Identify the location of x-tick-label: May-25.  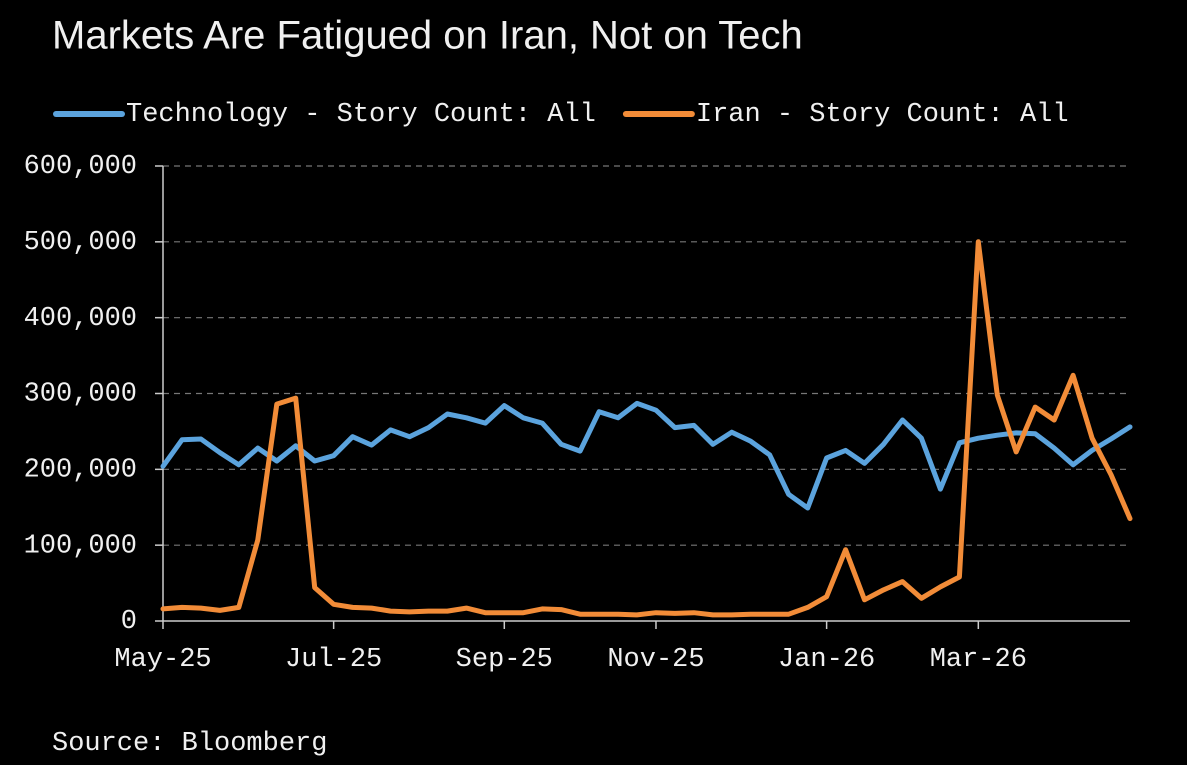
(162, 660).